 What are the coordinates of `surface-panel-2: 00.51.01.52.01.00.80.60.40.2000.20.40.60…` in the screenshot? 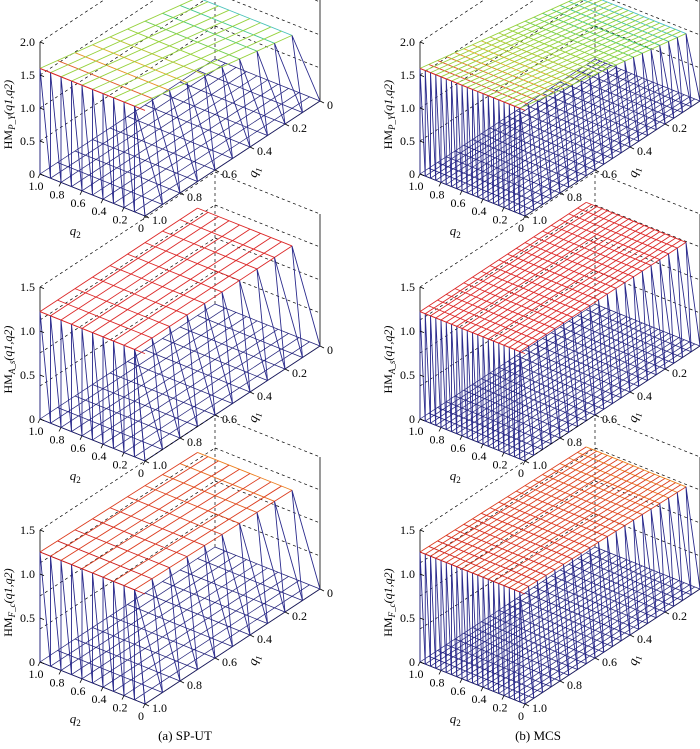 It's located at (540, 120).